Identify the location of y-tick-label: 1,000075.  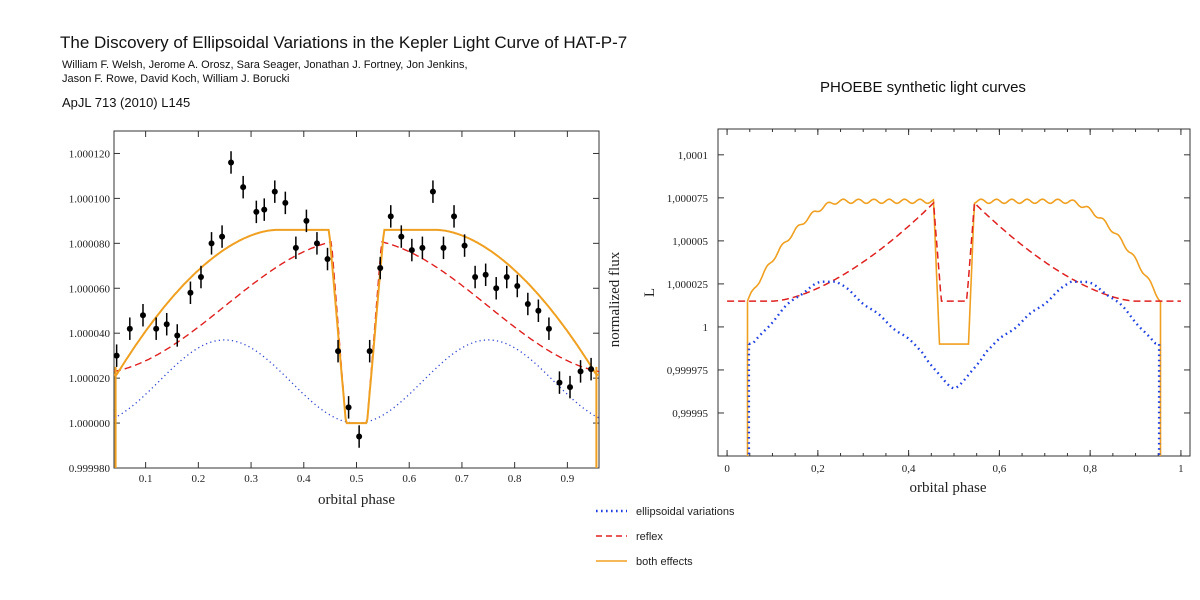
(688, 199).